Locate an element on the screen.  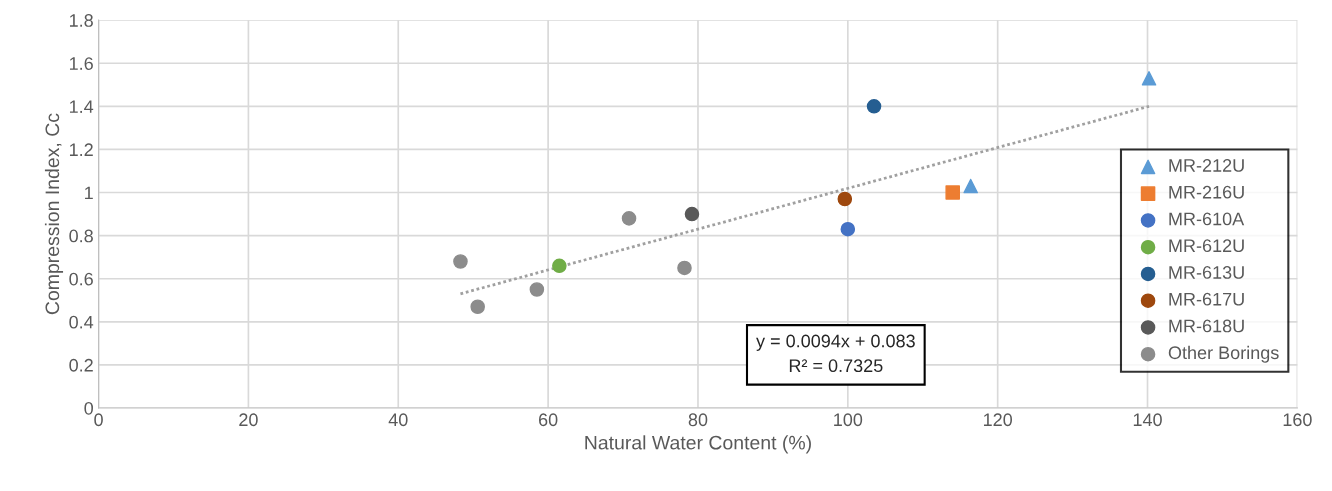
legend-label: MR-618U is located at coordinates (1206, 326).